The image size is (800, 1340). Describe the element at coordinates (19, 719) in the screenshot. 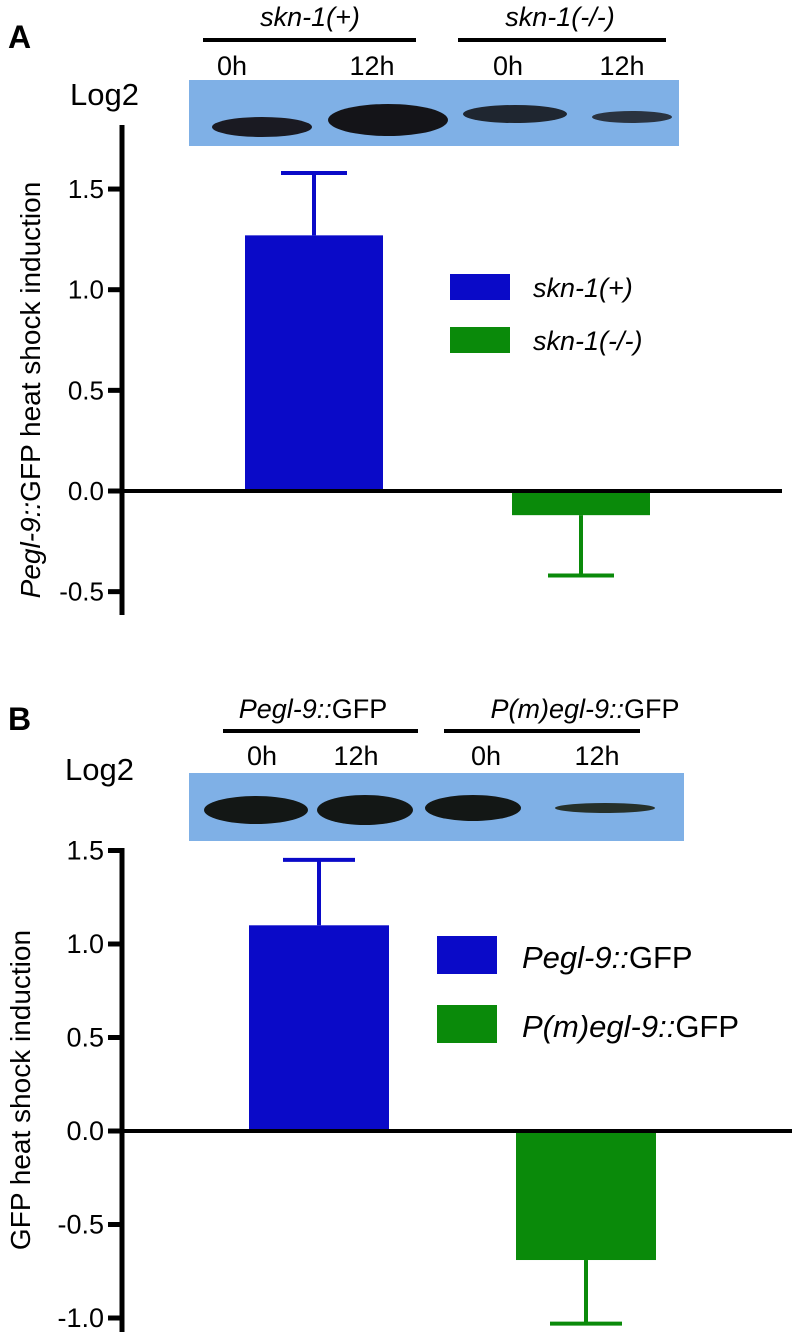

I see `panel-letter: B` at that location.